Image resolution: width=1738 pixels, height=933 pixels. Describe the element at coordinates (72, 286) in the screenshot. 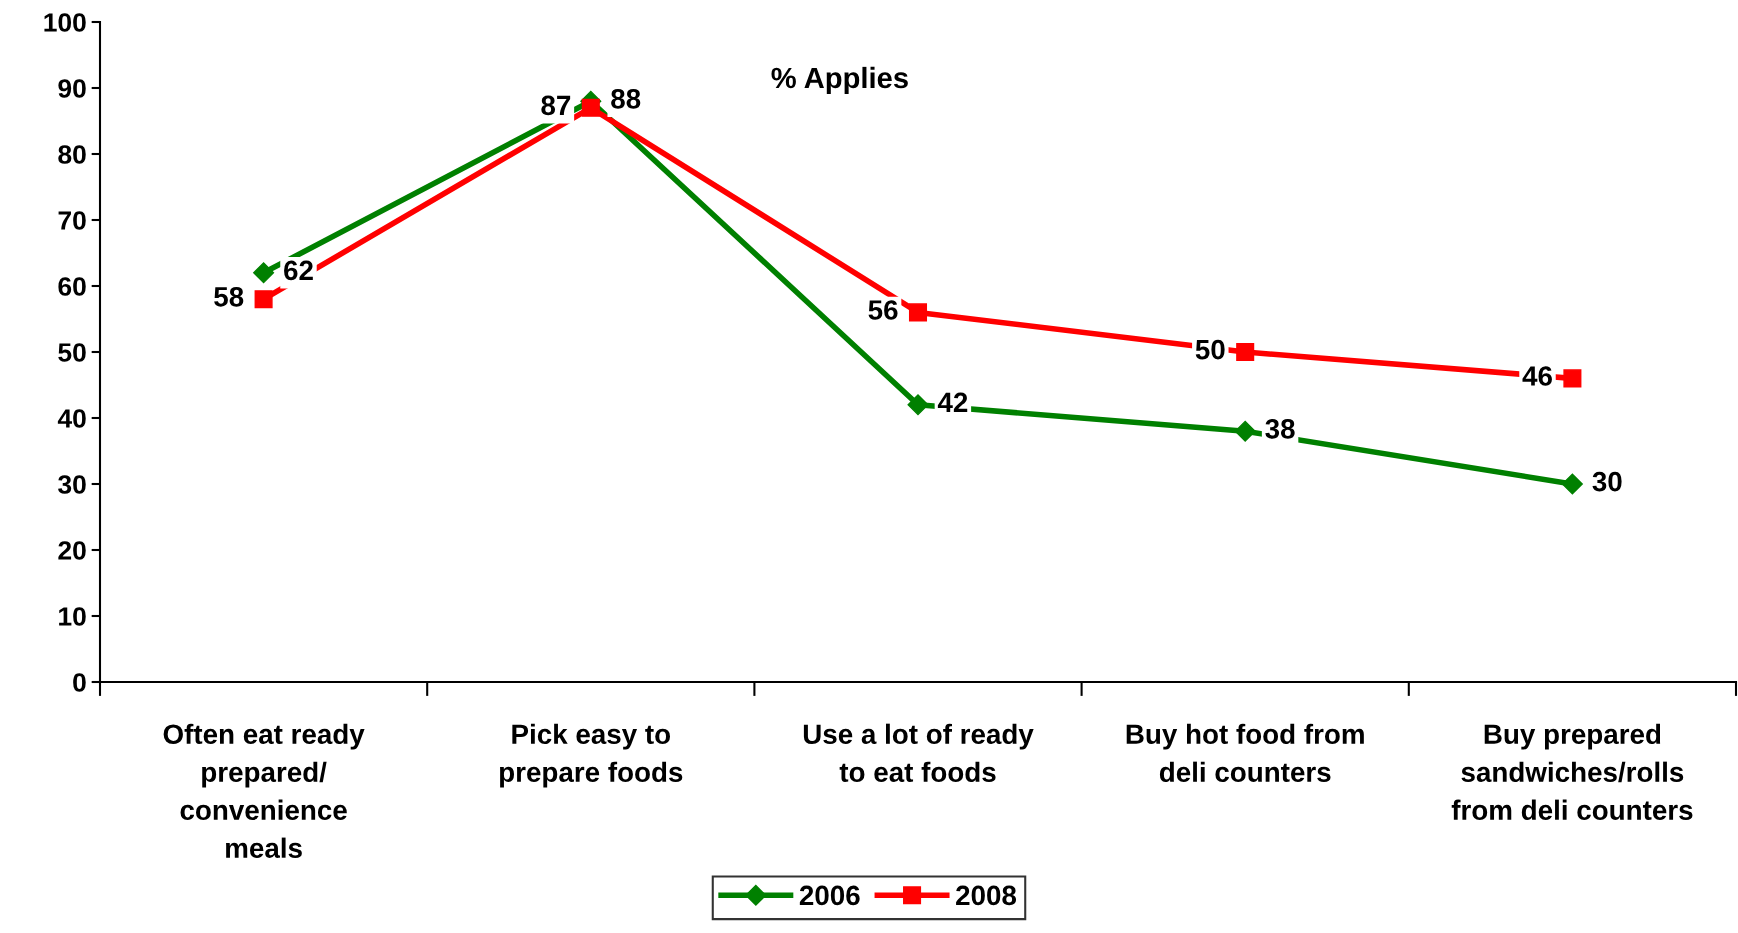

I see `y-tick-label: 60` at that location.